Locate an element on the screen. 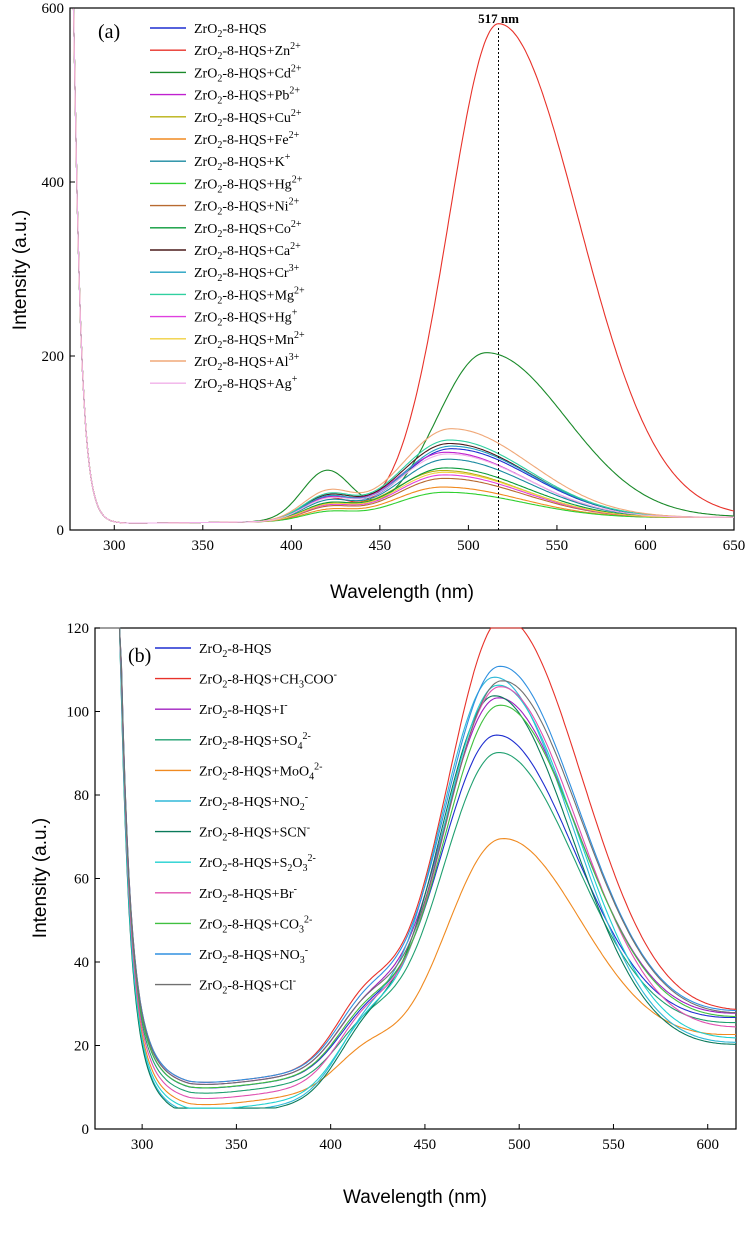  legend-label-zro2-8-hqs-cl: ZrO2-8-HQS+Cl- is located at coordinates (247, 986).